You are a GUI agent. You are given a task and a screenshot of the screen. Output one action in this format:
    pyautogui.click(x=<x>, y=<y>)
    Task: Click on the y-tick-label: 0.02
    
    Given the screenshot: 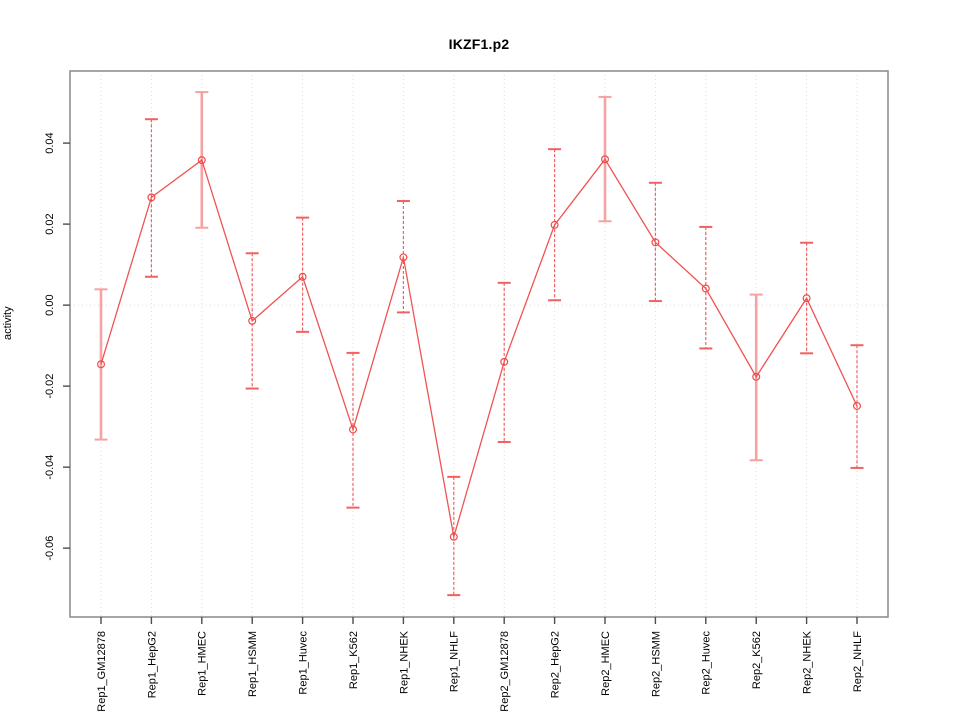 What is the action you would take?
    pyautogui.click(x=50, y=223)
    